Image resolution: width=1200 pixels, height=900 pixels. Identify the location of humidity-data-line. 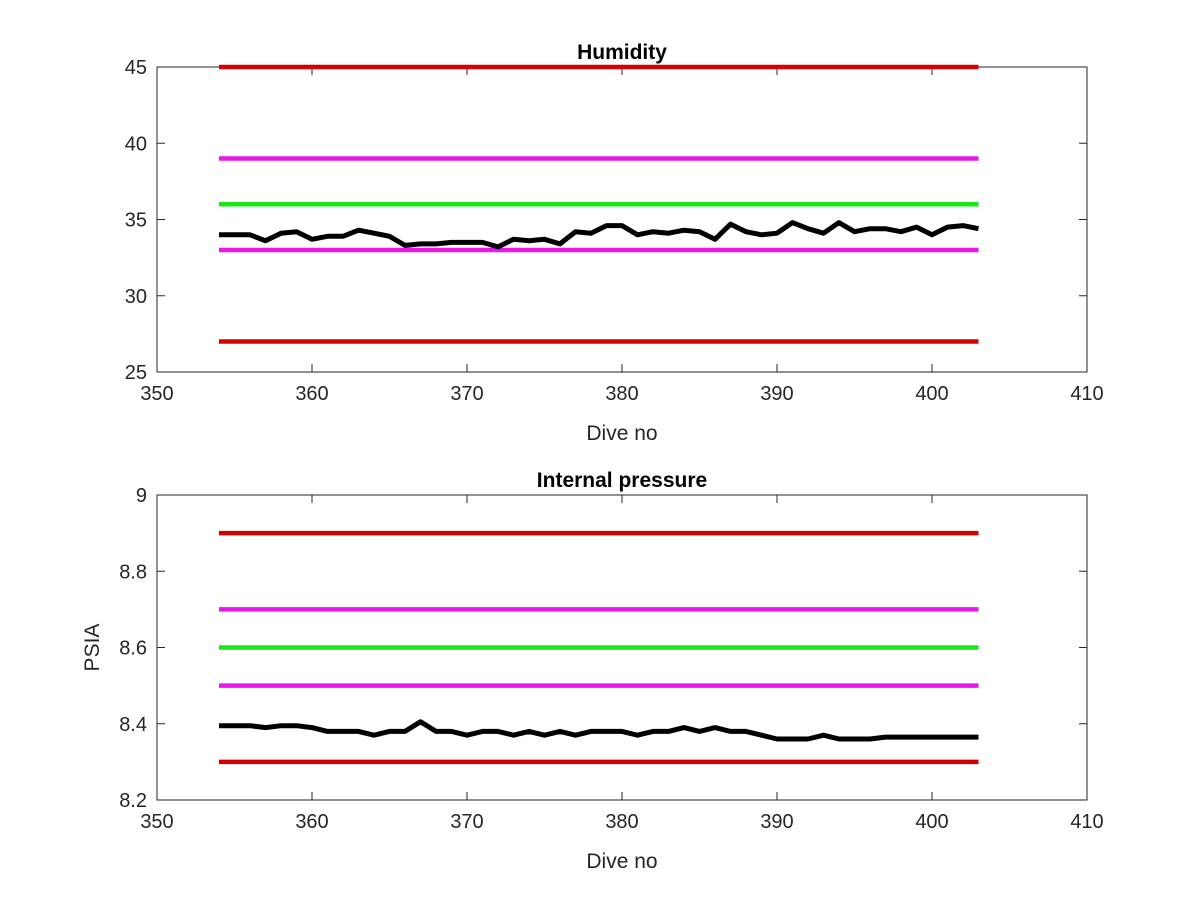
(599, 235).